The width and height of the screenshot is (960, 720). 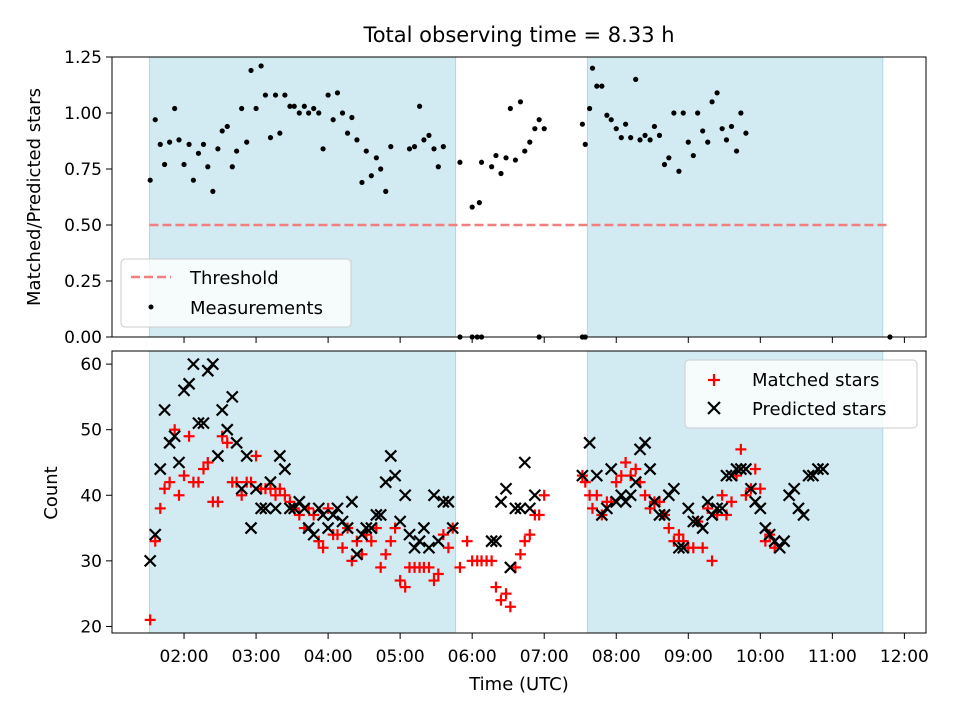 What do you see at coordinates (83, 58) in the screenshot?
I see `top-y-tick-label: 1.25` at bounding box center [83, 58].